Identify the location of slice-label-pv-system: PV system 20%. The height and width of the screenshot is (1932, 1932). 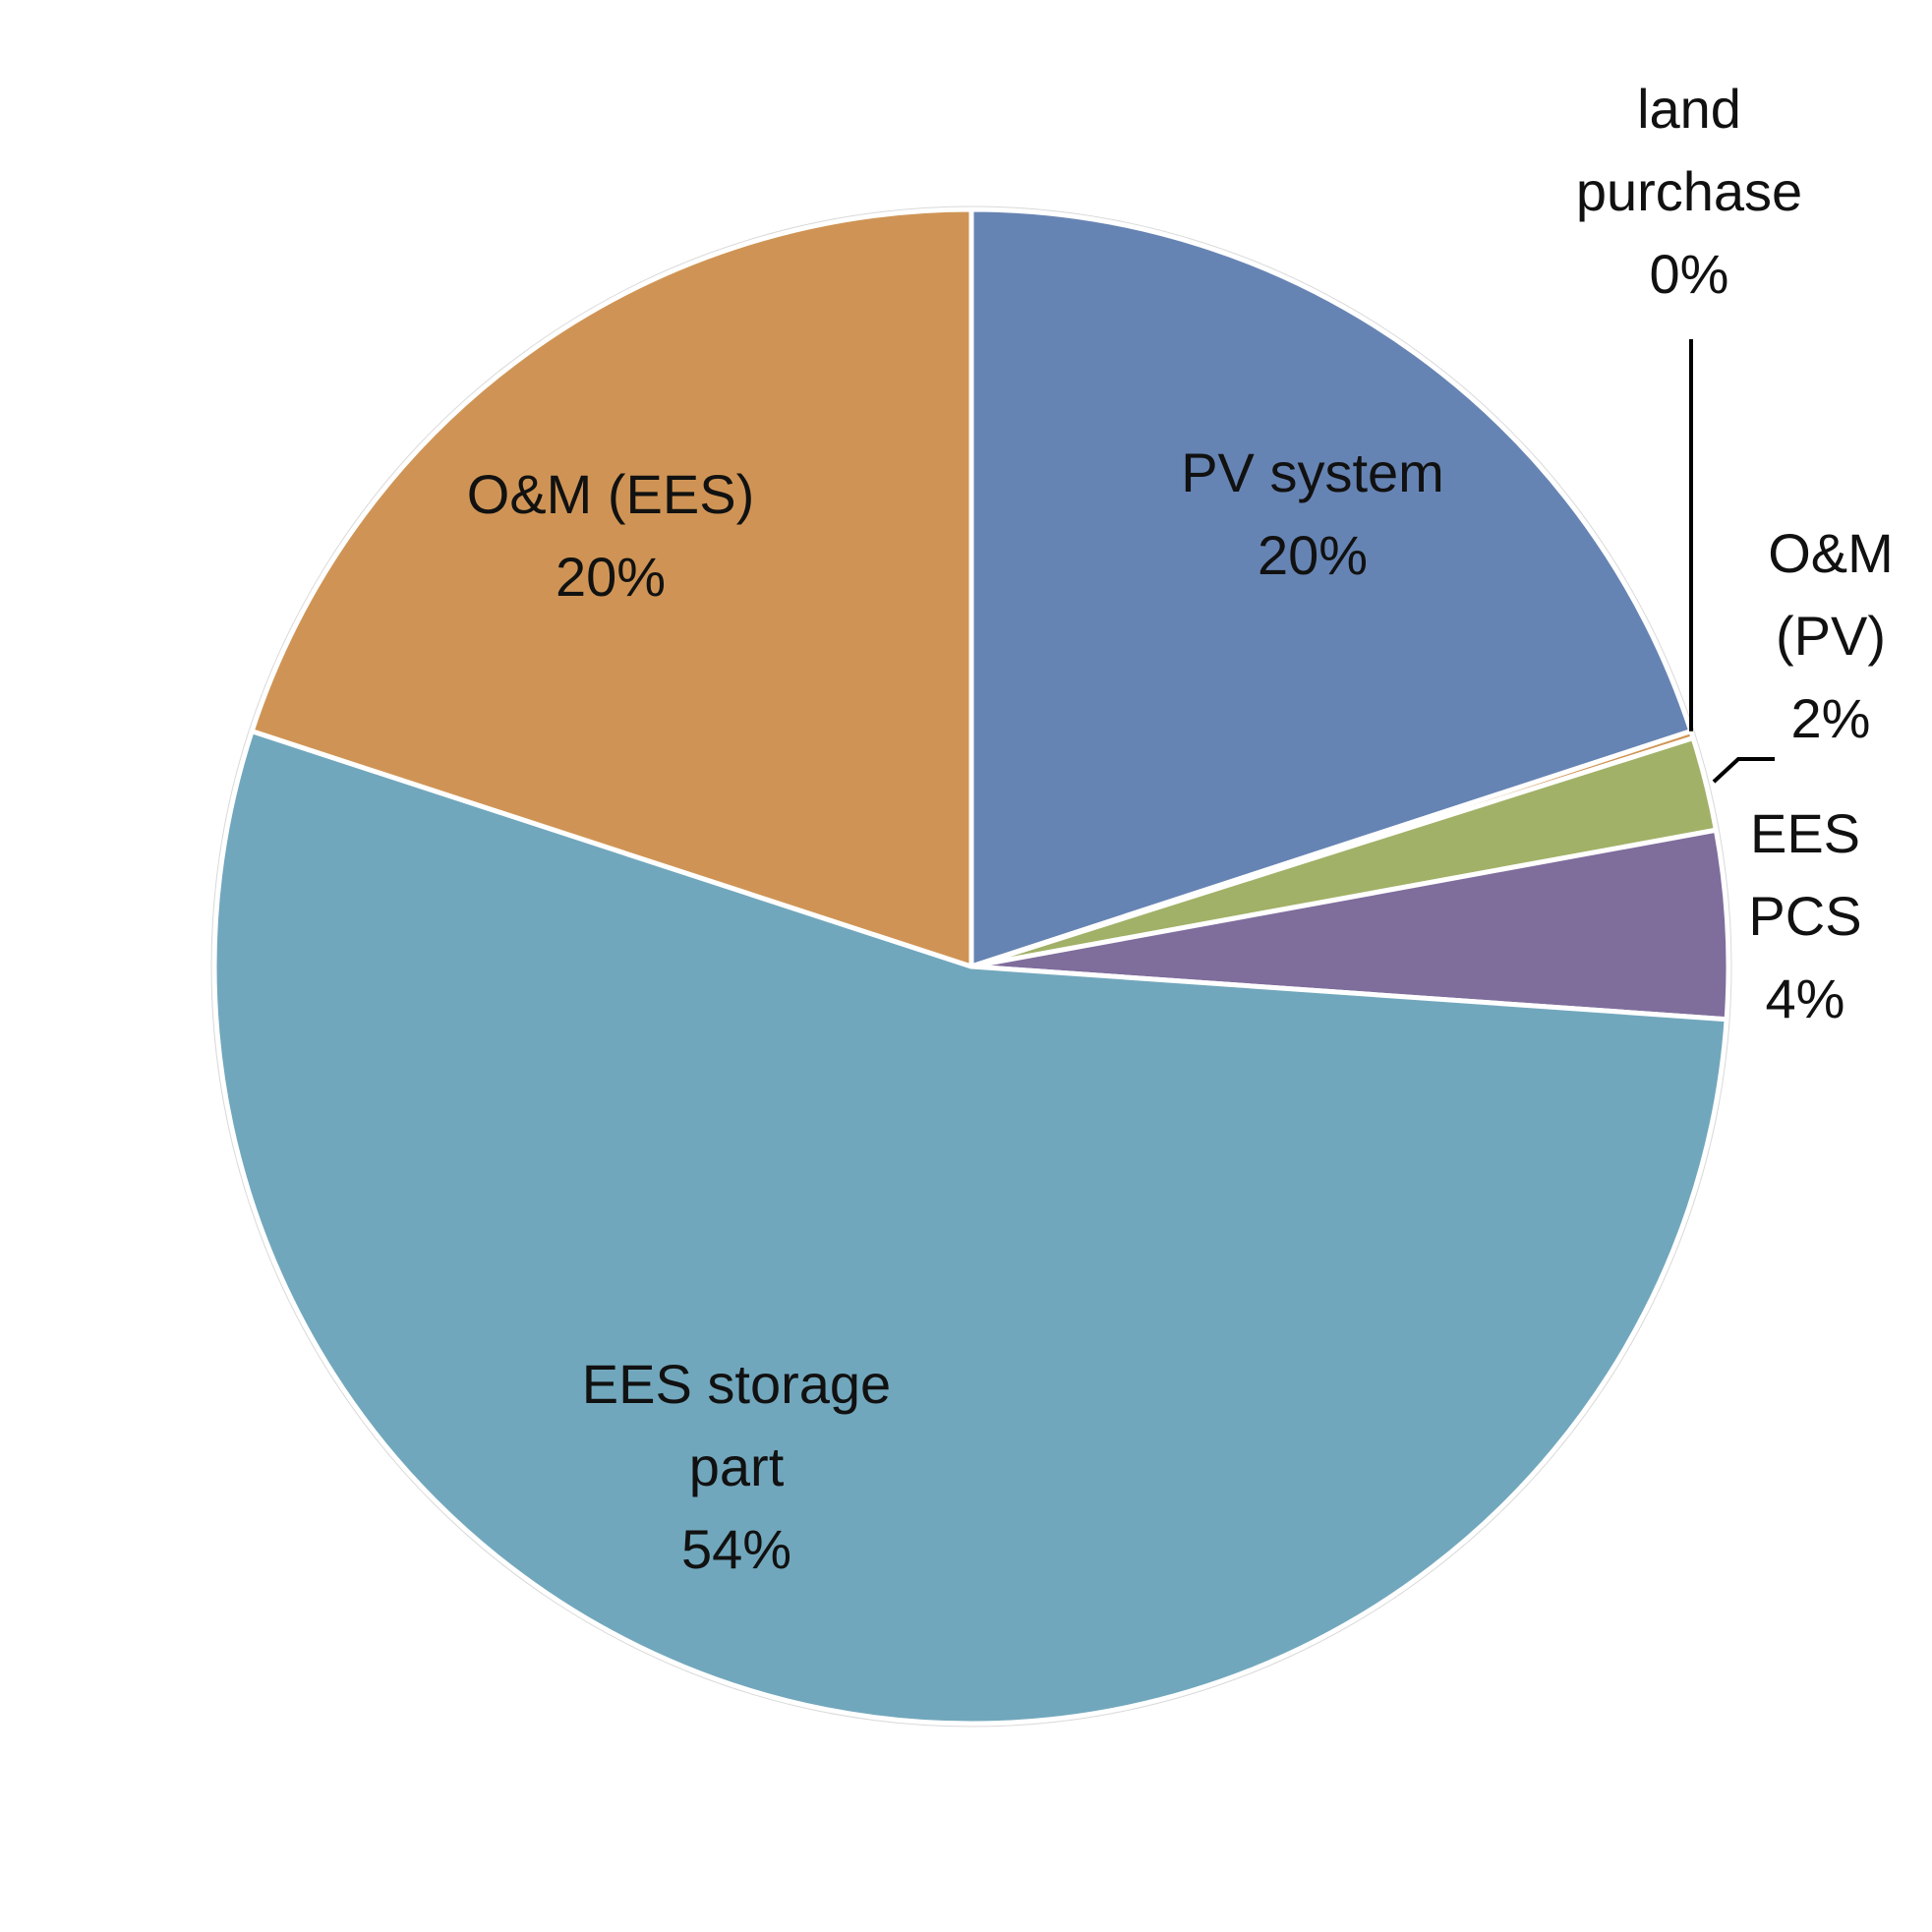
(1312, 513).